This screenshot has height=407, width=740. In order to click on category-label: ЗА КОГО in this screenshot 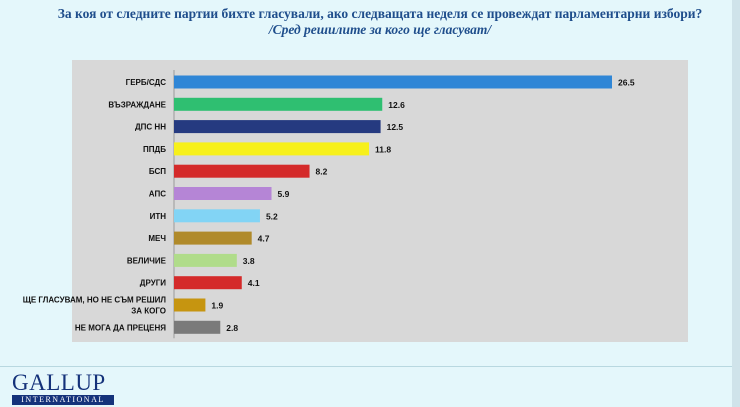, I will do `click(148, 311)`.